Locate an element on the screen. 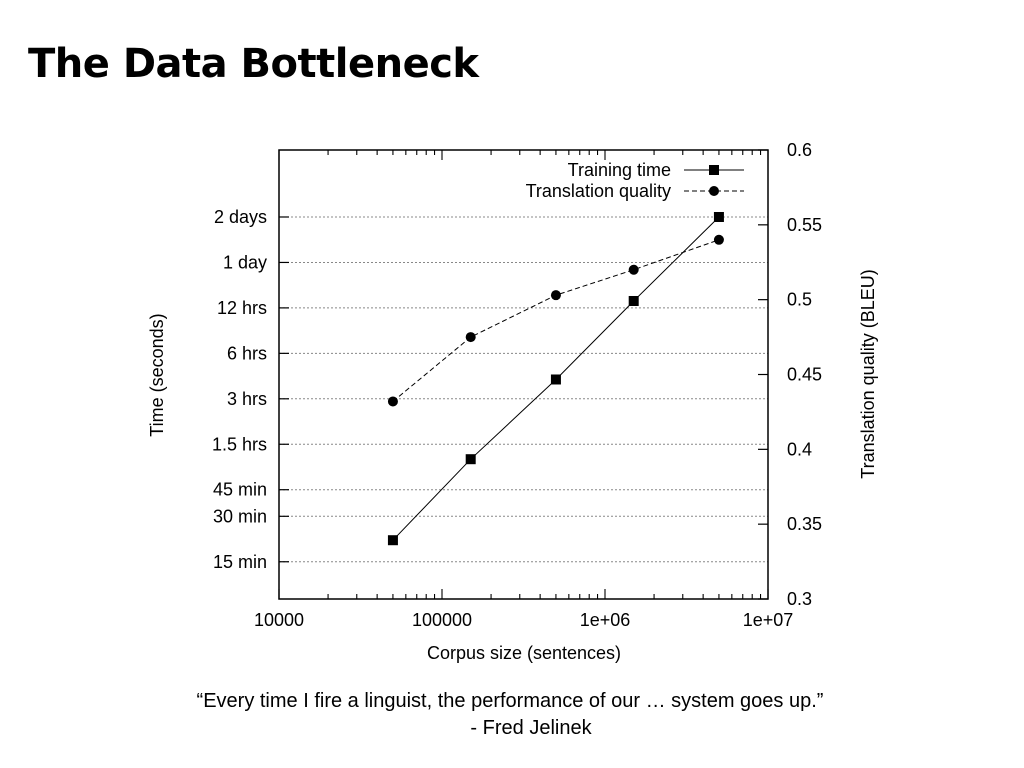 This screenshot has width=1024, height=768. y-tick-label: 1.5 hrs is located at coordinates (239, 444).